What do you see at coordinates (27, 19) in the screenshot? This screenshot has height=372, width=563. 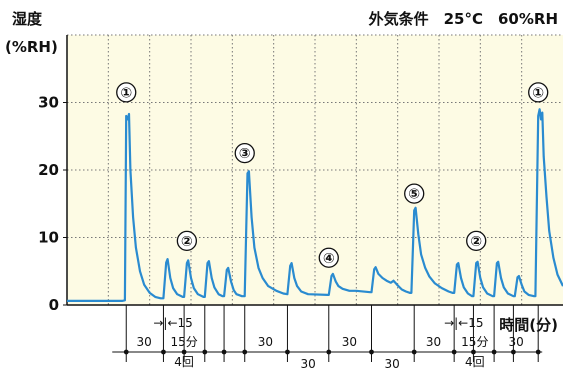 I see `y-axis-label-line1: 湿度` at bounding box center [27, 19].